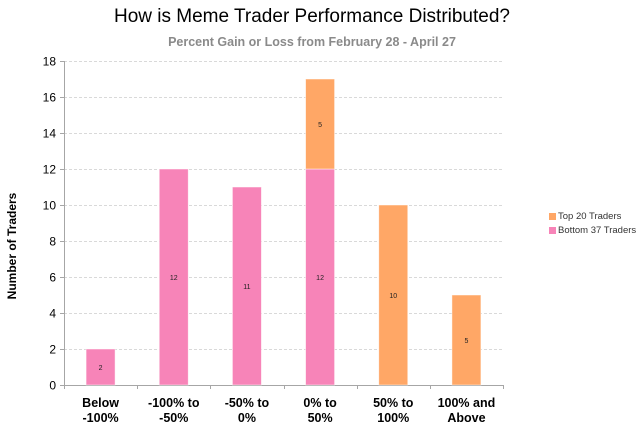  Describe the element at coordinates (247, 403) in the screenshot. I see `x-category-label: -50% to` at that location.